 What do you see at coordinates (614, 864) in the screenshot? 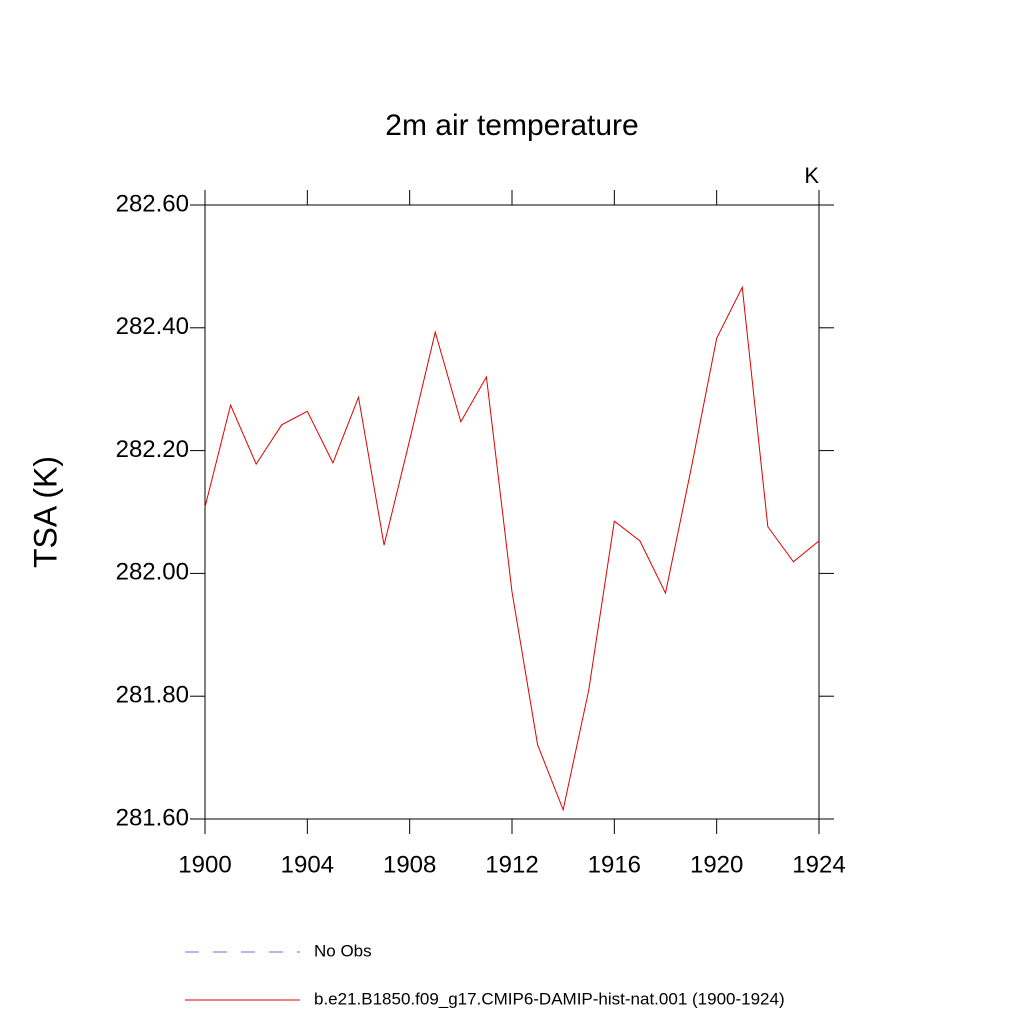
I see `x-tick-label: 1916` at bounding box center [614, 864].